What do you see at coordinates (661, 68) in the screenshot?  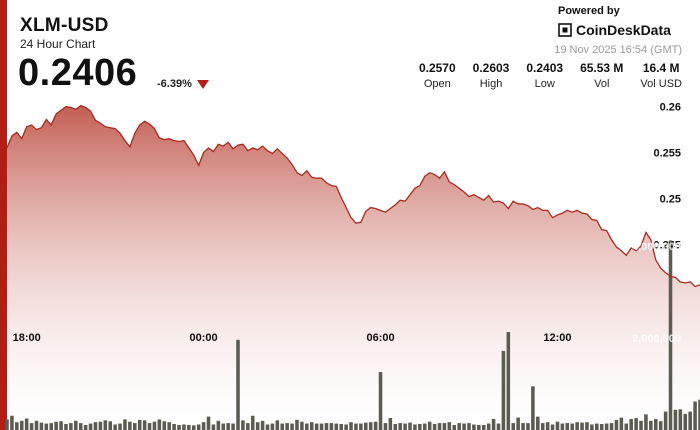 I see `stat-value: 16.4 M` at bounding box center [661, 68].